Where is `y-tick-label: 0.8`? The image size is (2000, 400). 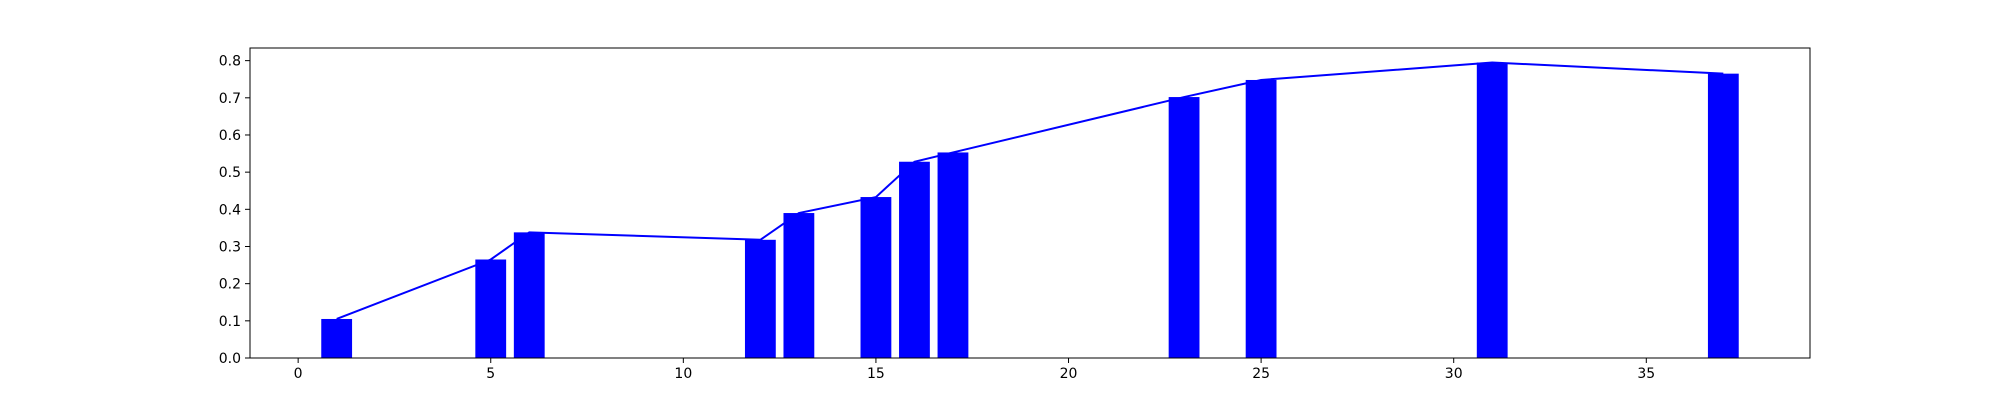 y-tick-label: 0.8 is located at coordinates (230, 62).